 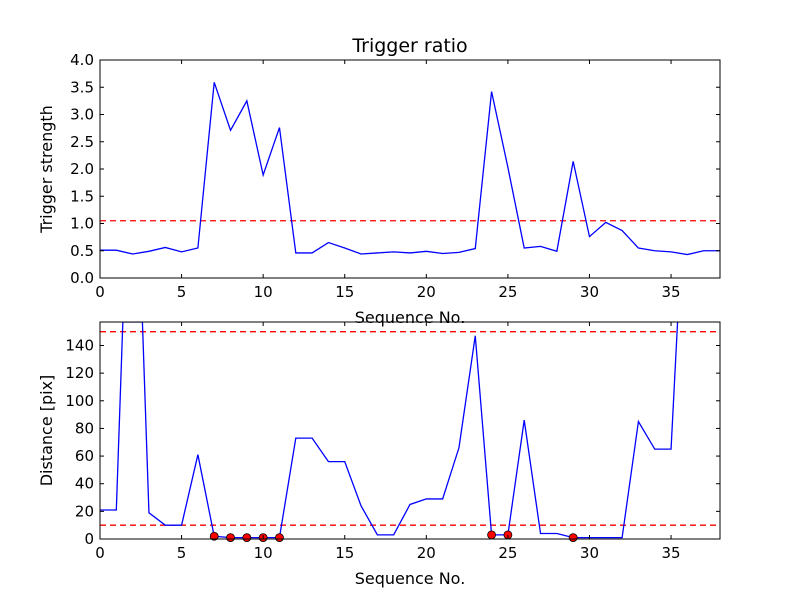 What do you see at coordinates (84, 511) in the screenshot?
I see `y-tick-label: 20` at bounding box center [84, 511].